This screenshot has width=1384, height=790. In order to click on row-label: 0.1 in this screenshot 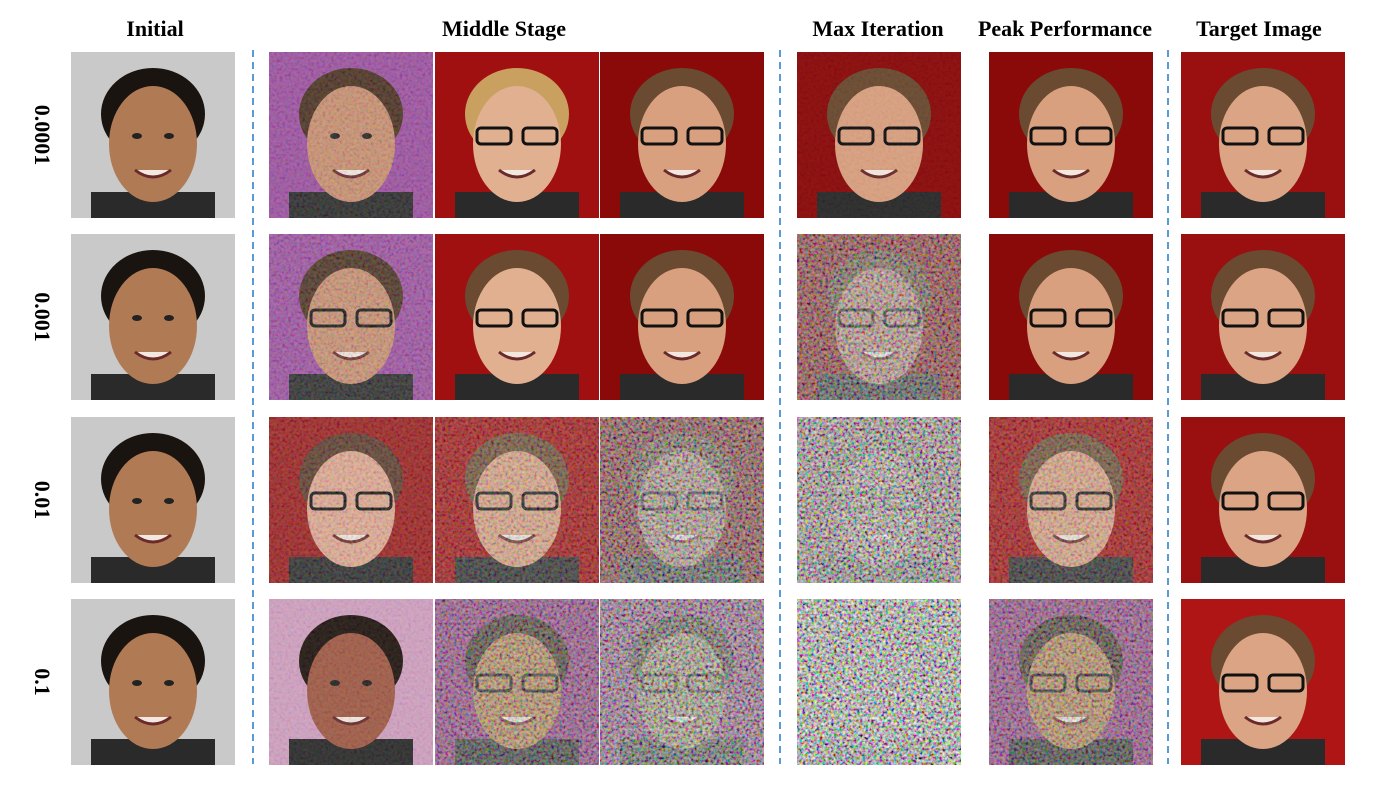, I will do `click(42, 682)`.